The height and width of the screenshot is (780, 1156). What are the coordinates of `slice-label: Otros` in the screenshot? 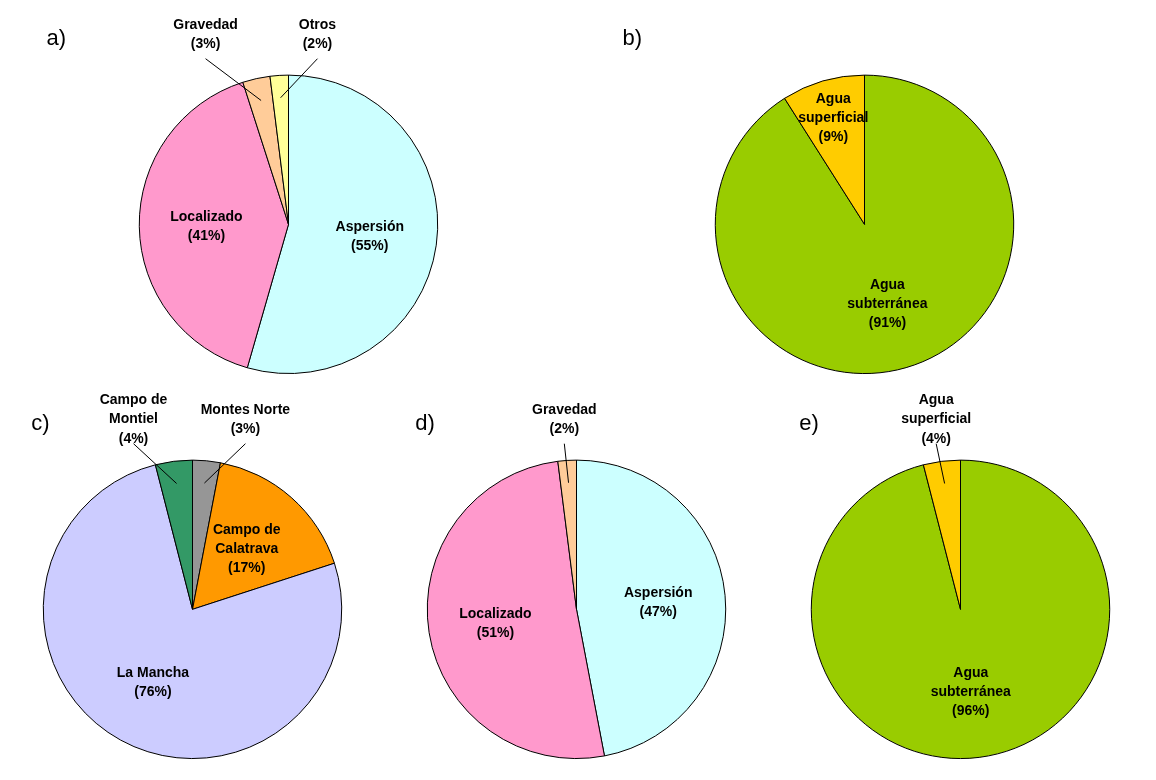 It's located at (317, 23).